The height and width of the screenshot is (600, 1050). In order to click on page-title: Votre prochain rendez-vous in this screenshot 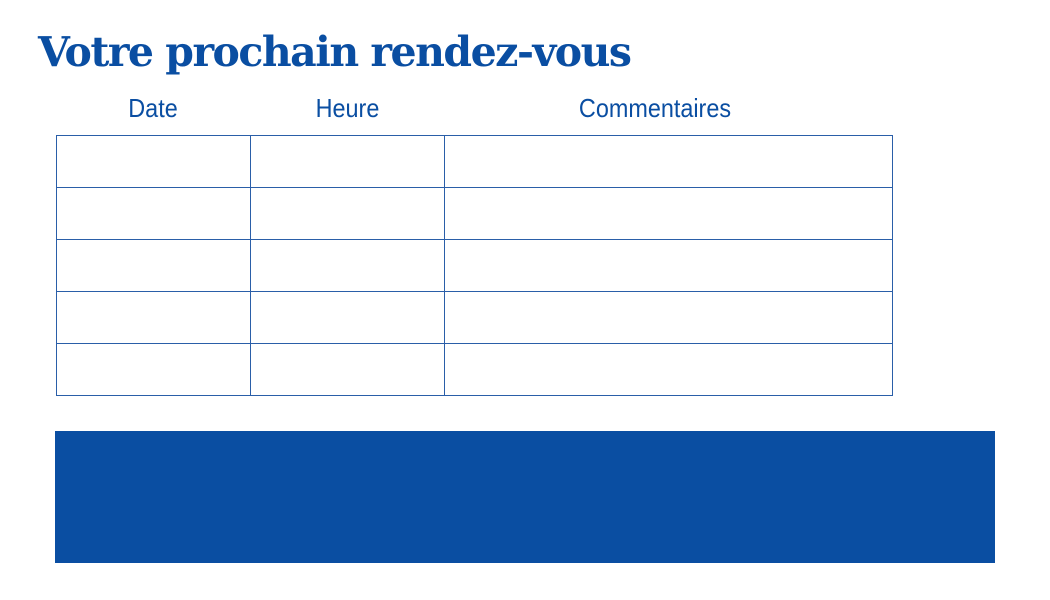, I will do `click(335, 52)`.